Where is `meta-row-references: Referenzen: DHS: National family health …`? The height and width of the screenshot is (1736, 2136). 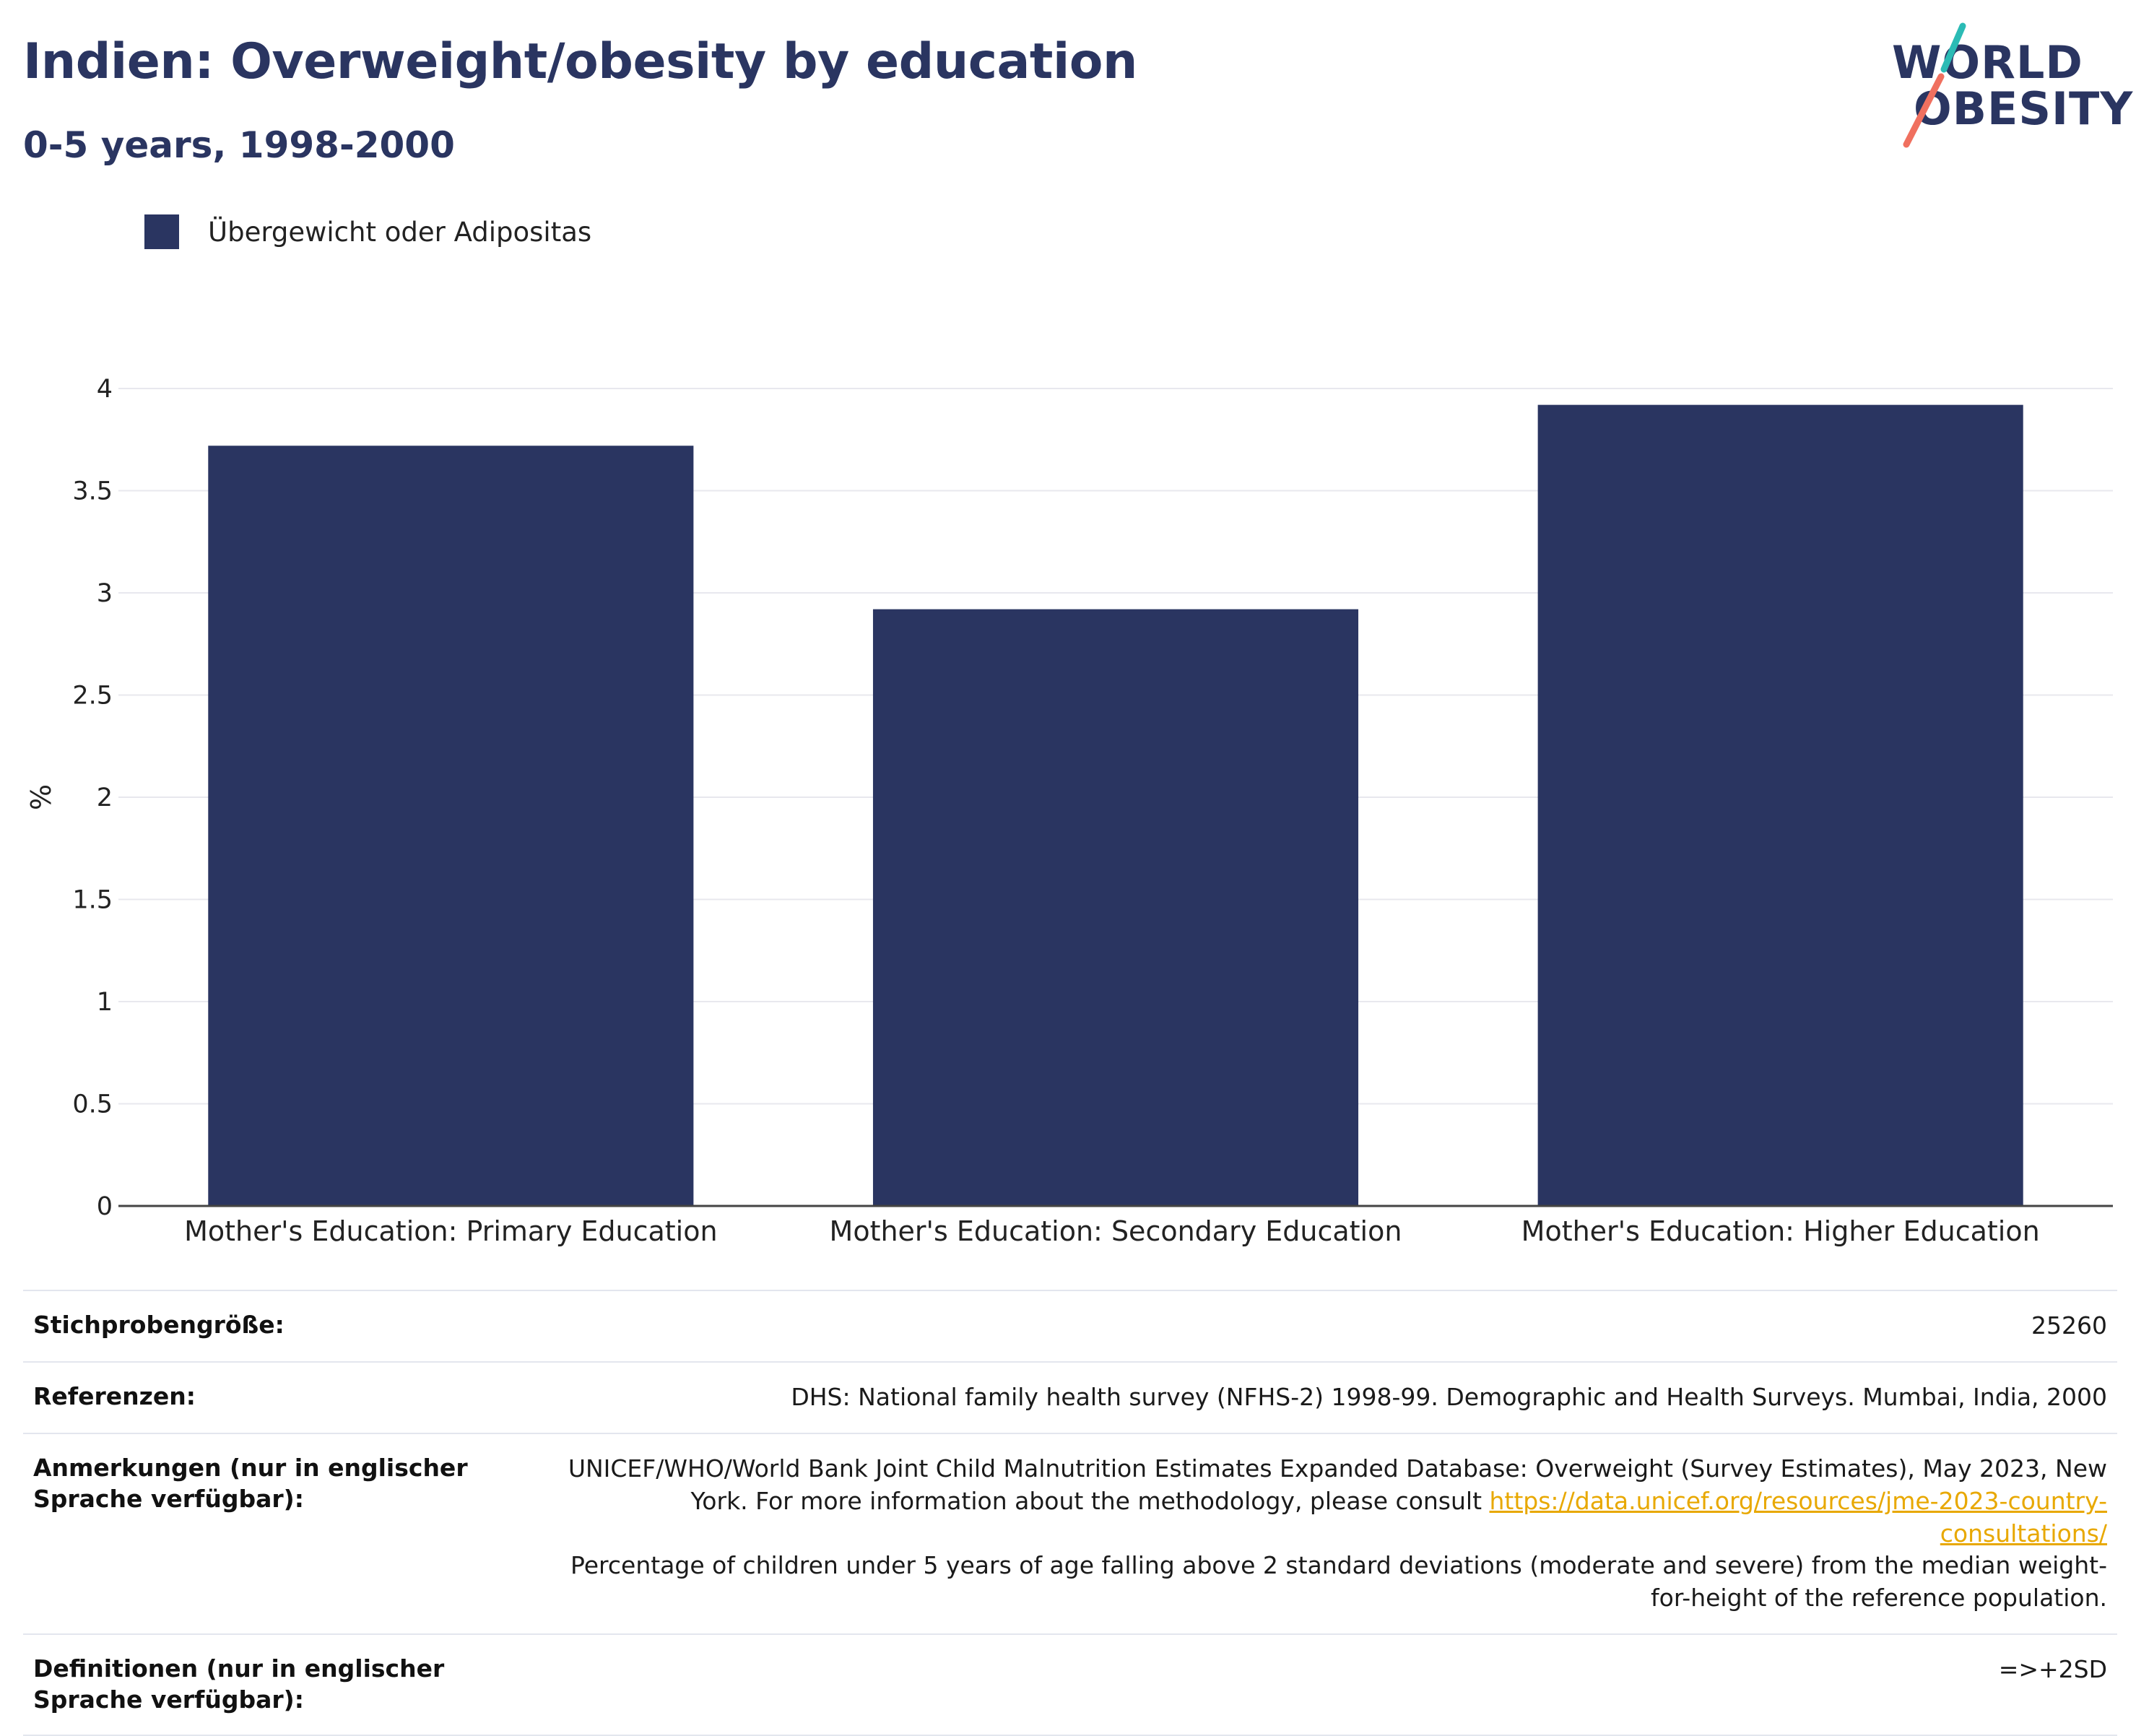 meta-row-references: Referenzen: DHS: National family health … is located at coordinates (1070, 1397).